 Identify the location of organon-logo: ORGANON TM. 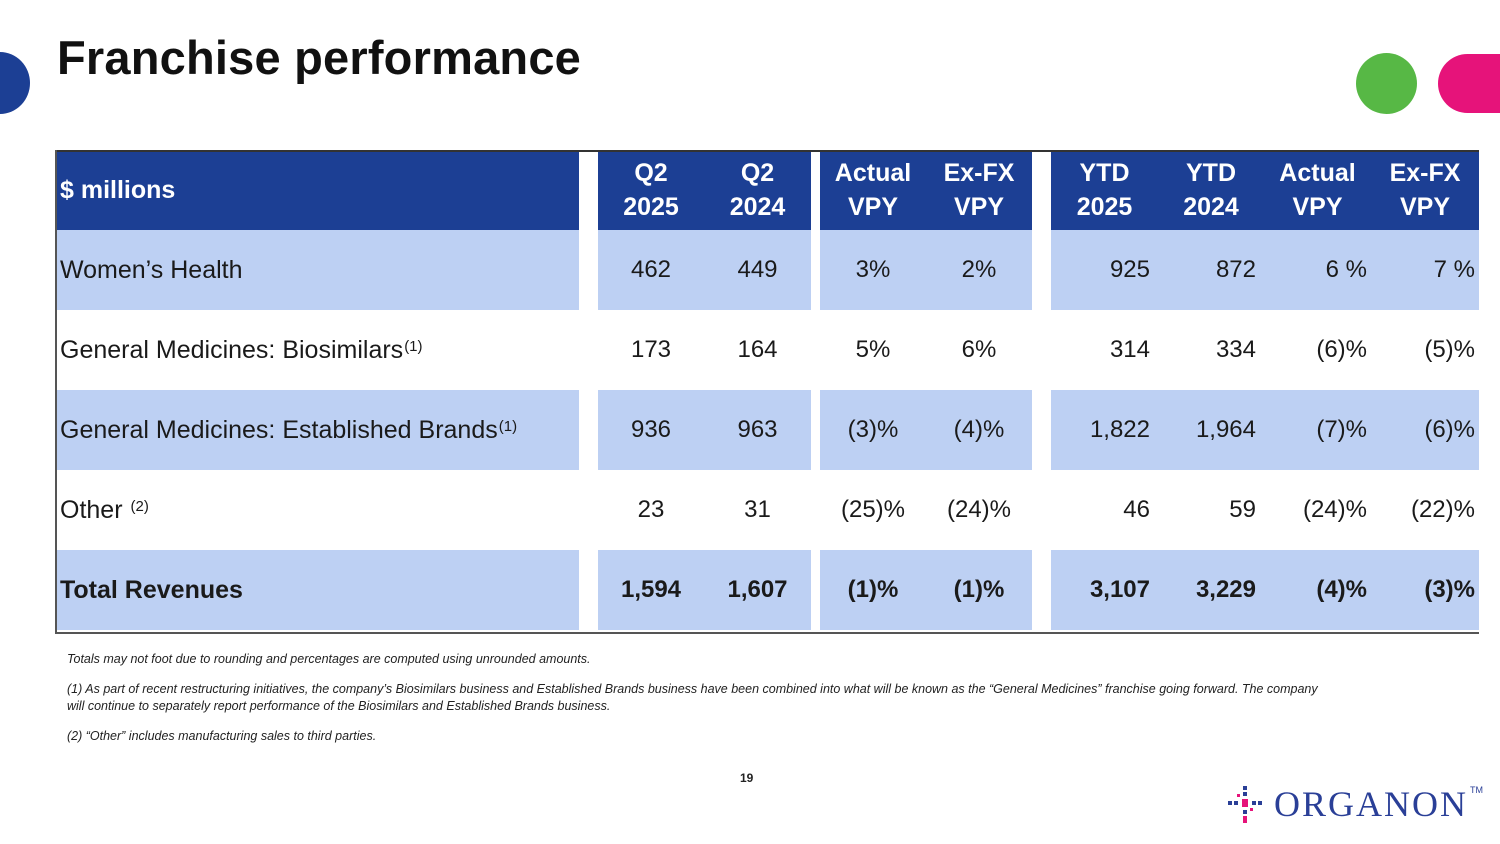
(1353, 804).